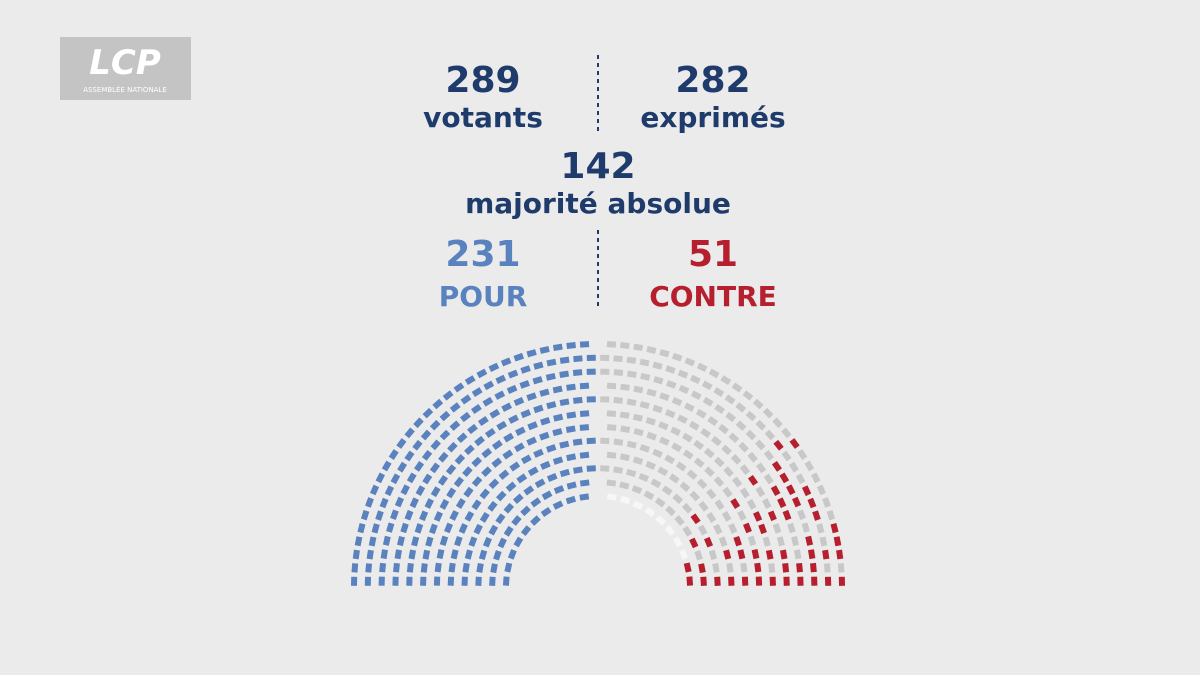  What do you see at coordinates (125, 68) in the screenshot?
I see `logo: LCP ASSEMBLÉE NATIONALE` at bounding box center [125, 68].